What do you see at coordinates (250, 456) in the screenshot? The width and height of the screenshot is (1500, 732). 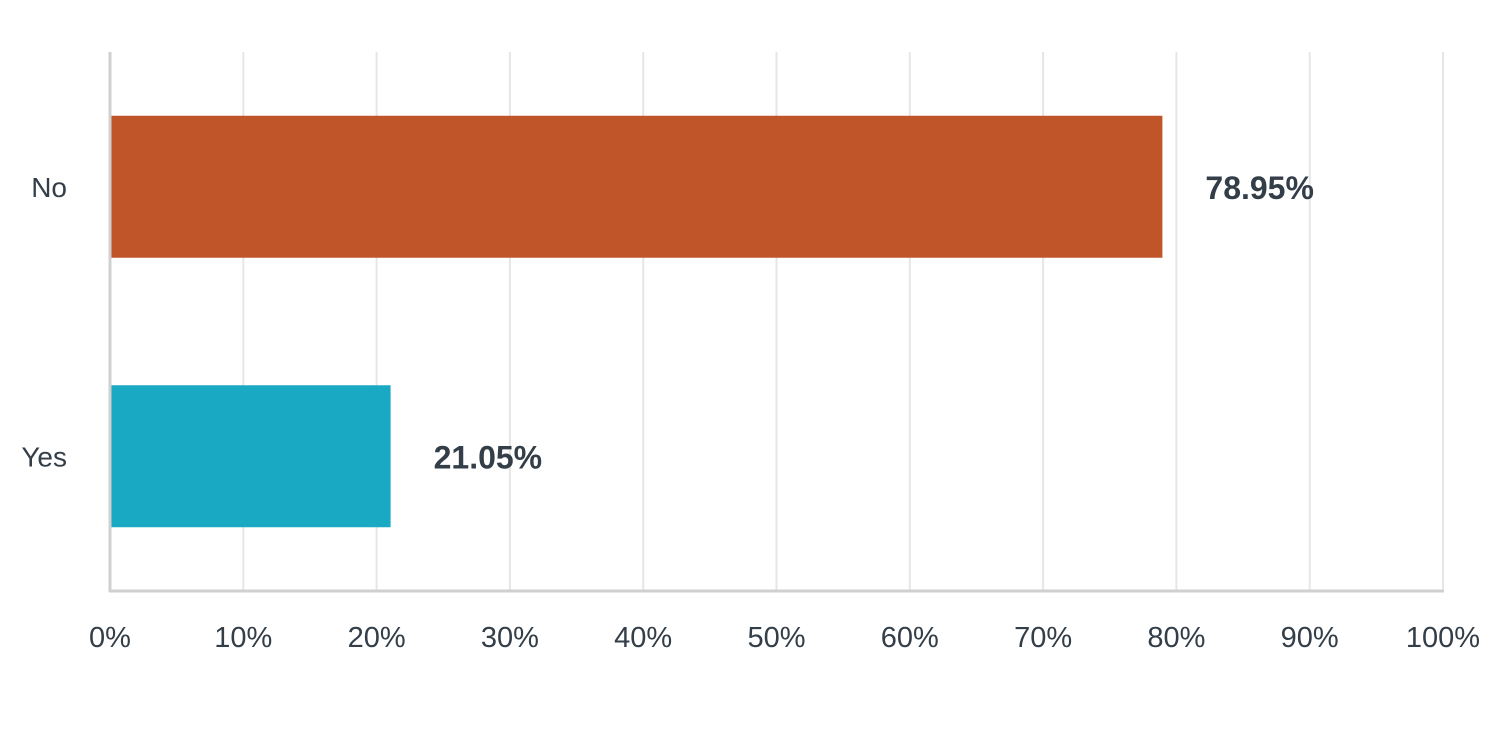 I see `bar-yes` at bounding box center [250, 456].